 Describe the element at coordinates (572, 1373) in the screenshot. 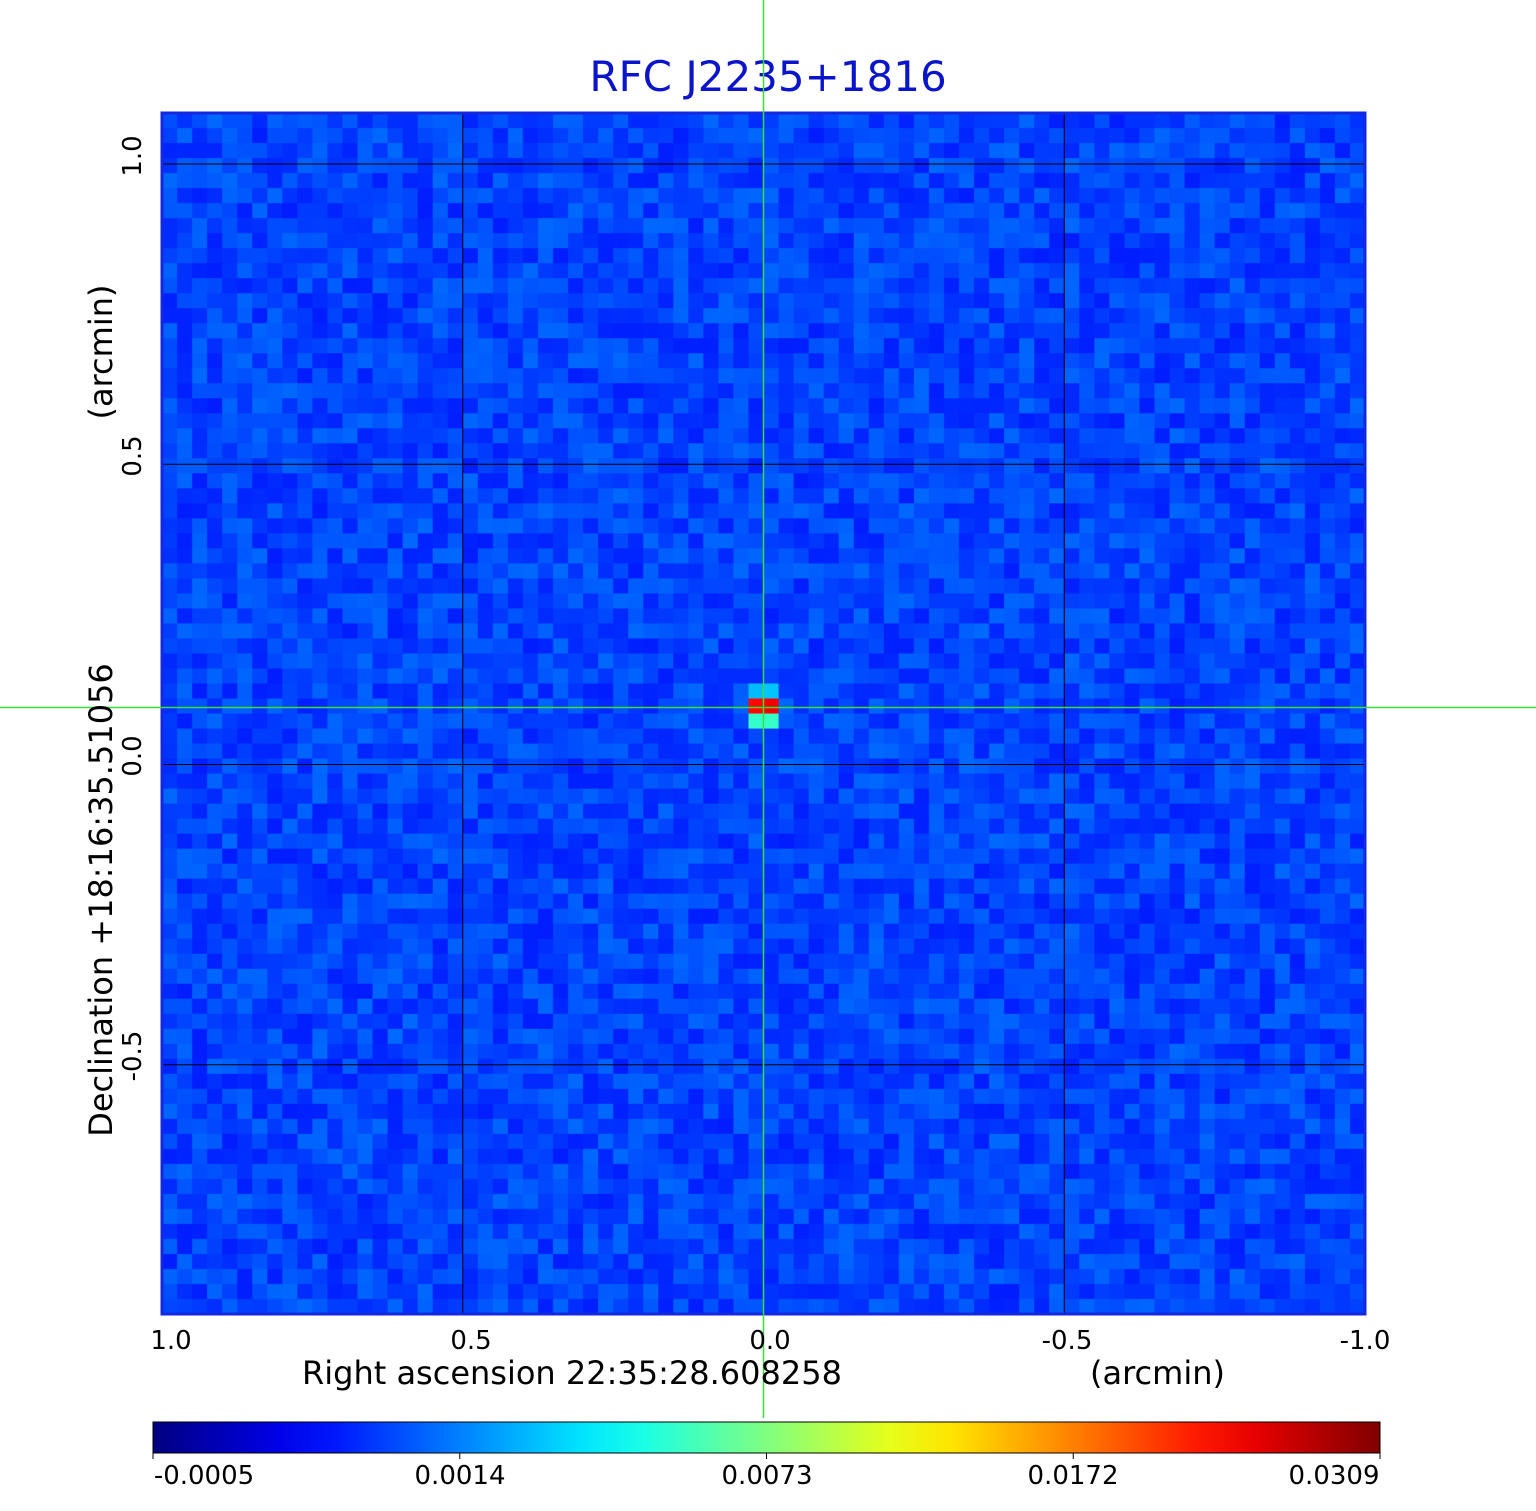

I see `x-axis-label: Right ascension 22:35:28.608258` at that location.